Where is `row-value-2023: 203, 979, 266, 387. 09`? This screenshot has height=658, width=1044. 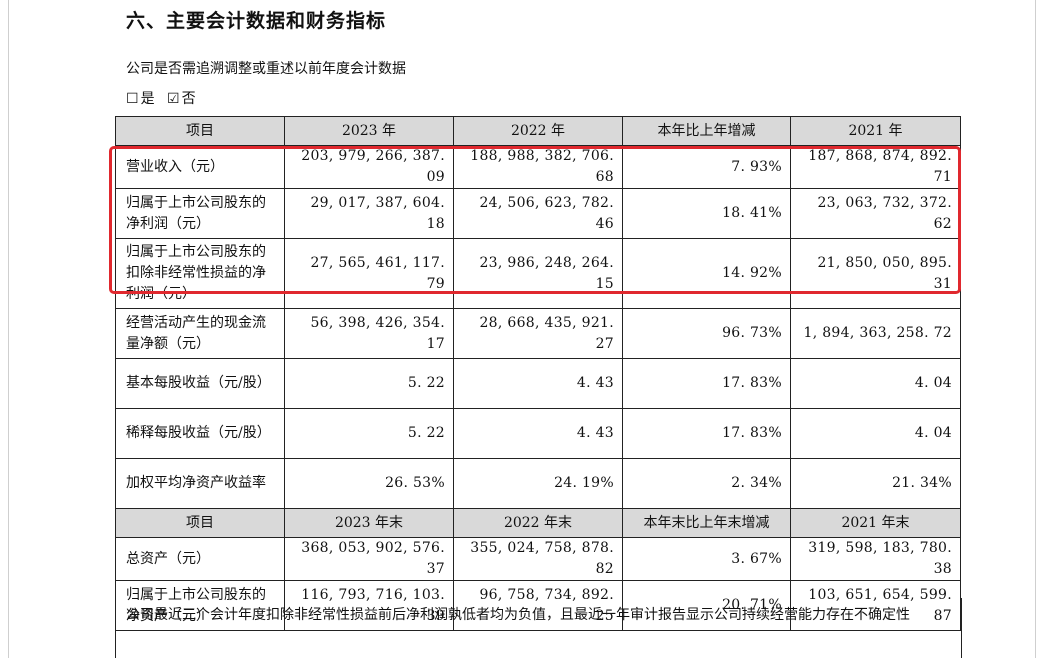 row-value-2023: 203, 979, 266, 387. 09 is located at coordinates (369, 167).